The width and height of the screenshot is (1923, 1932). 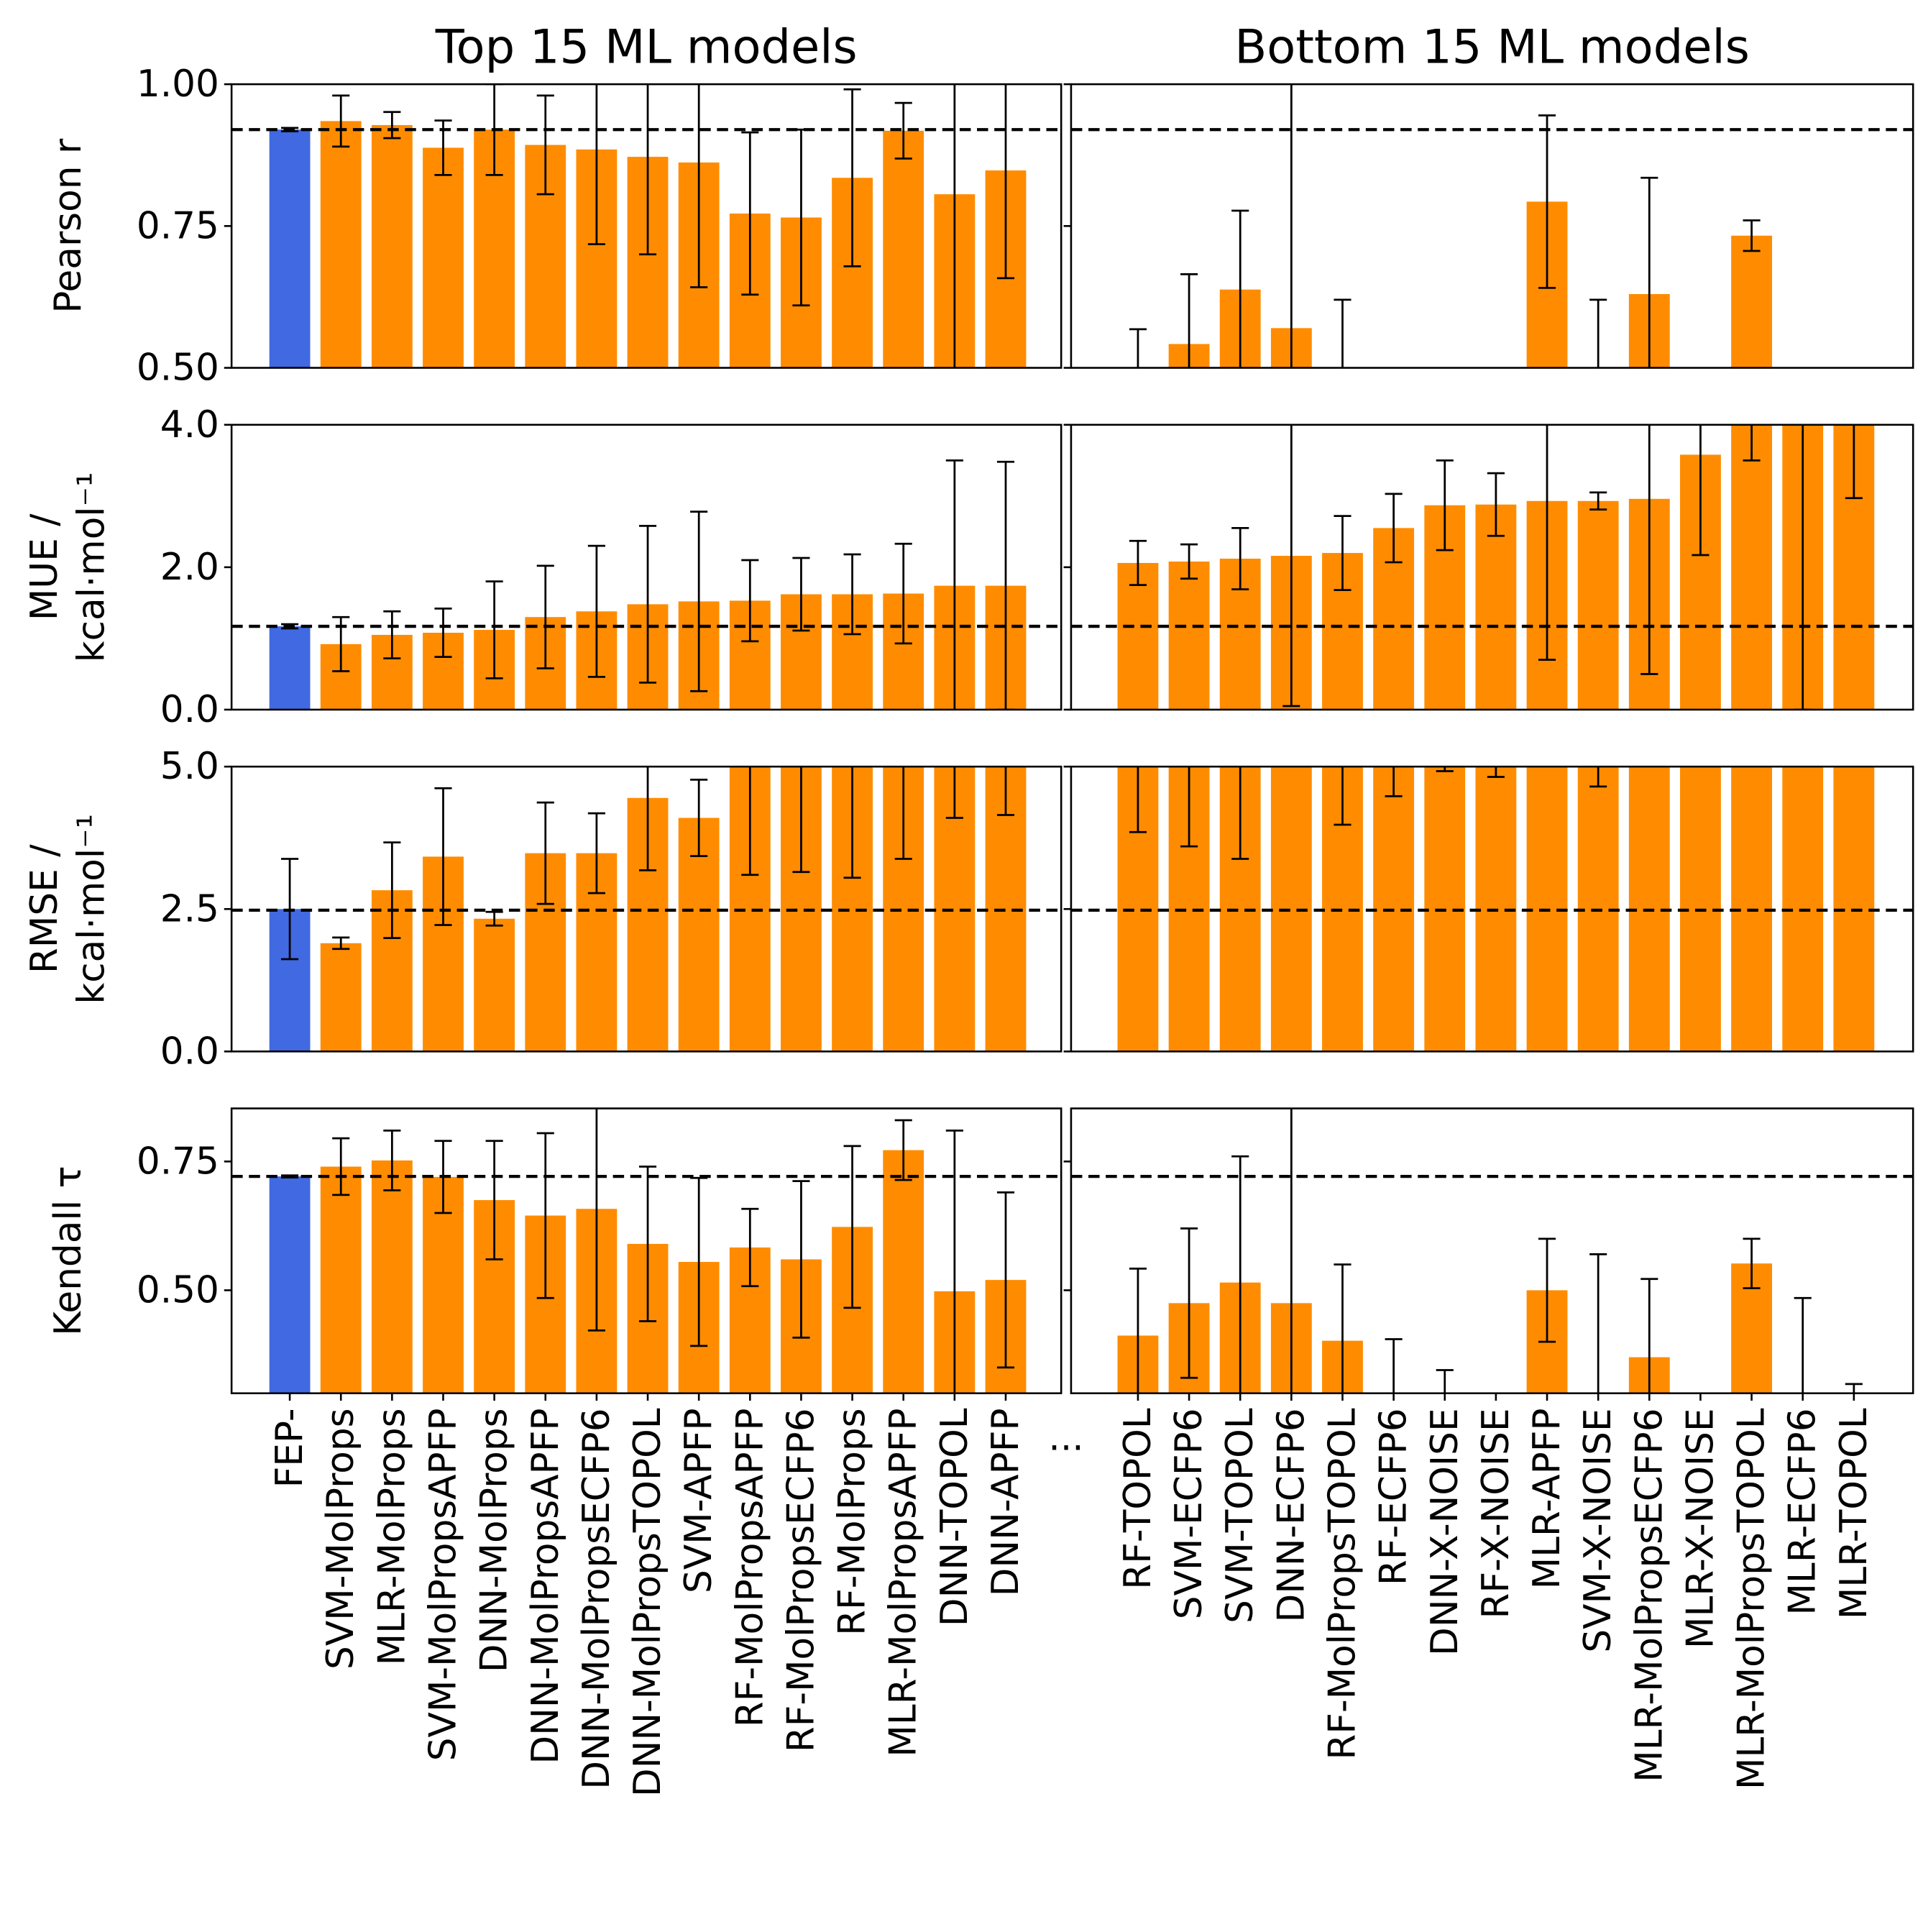 I want to click on panel-title: Top 15 ML models, so click(x=646, y=46).